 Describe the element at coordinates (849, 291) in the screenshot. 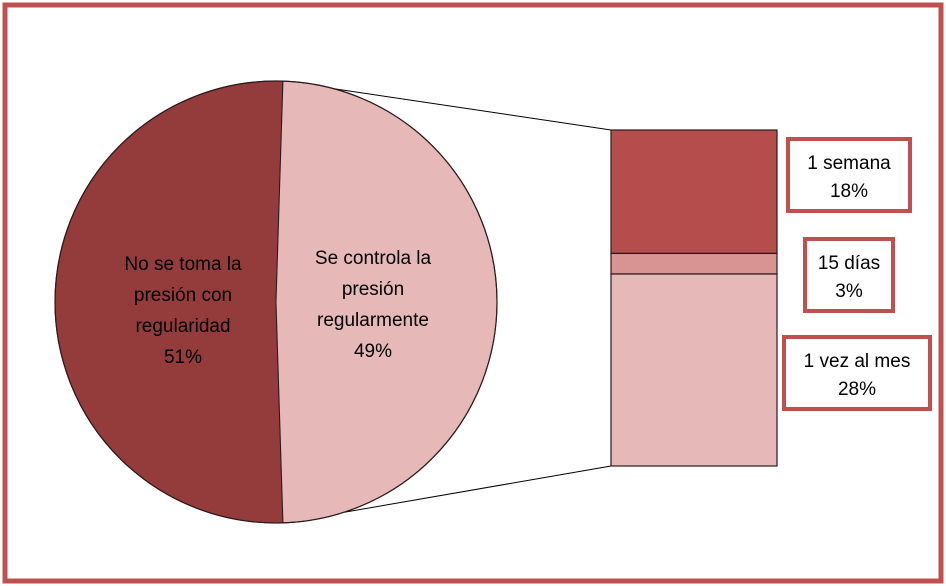

I see `breakdown-value-1: 3%` at that location.